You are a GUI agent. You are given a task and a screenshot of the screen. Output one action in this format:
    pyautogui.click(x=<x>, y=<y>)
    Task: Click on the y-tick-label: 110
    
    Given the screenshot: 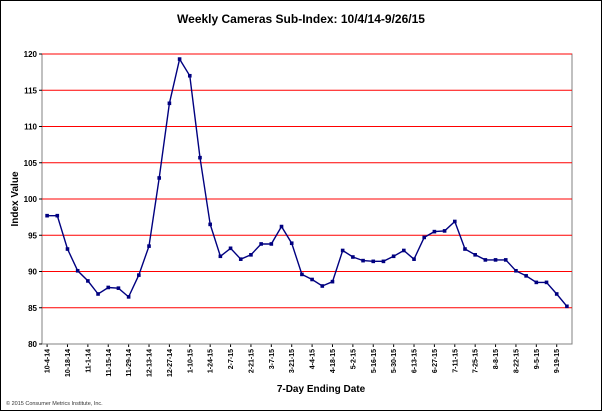 What is the action you would take?
    pyautogui.click(x=30, y=127)
    